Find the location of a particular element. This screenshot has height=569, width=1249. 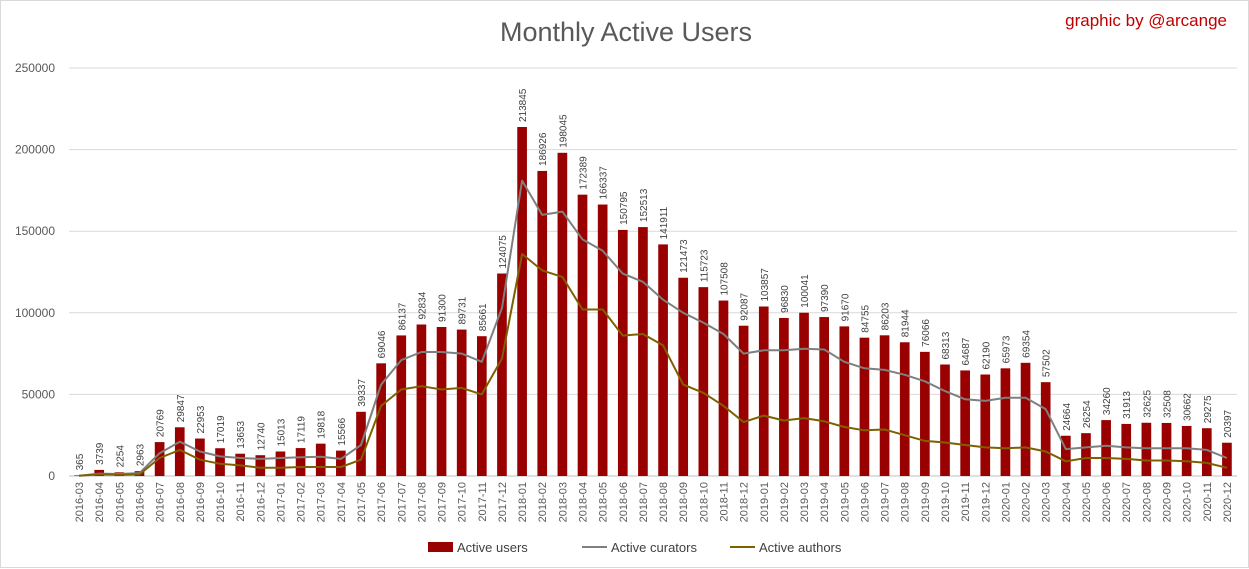

x-tick-label: 2020-09 is located at coordinates (1168, 502).